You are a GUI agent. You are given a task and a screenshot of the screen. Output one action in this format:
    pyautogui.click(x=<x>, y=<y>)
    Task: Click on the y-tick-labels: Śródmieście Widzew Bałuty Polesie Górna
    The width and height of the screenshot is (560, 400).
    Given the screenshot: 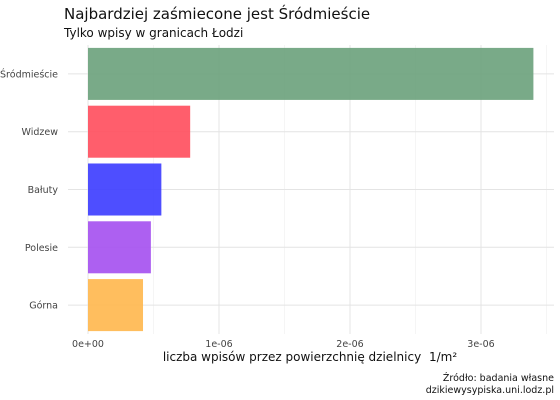 What is the action you would take?
    pyautogui.click(x=29, y=189)
    